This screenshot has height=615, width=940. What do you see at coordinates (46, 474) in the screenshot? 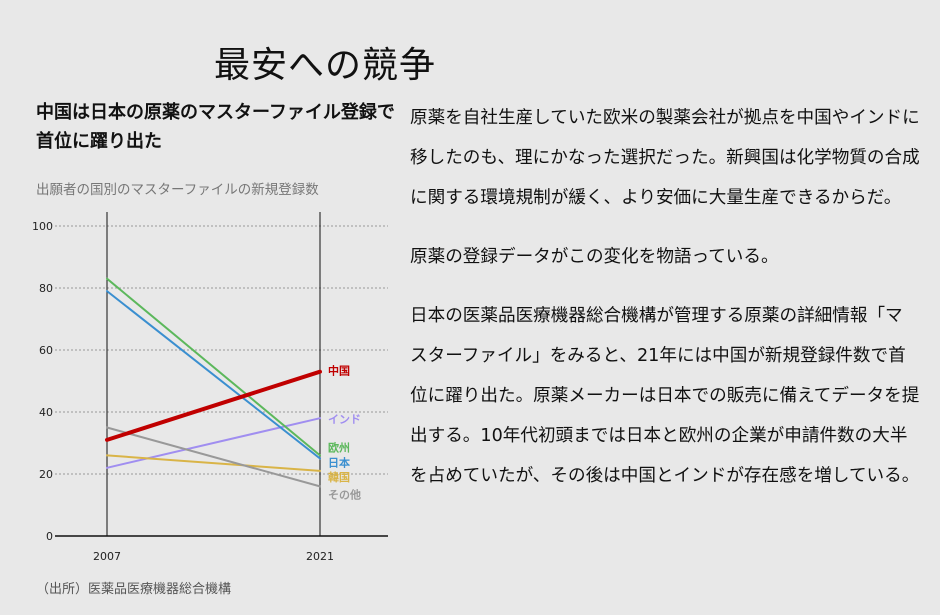
I see `y-tick-label: 20` at bounding box center [46, 474].